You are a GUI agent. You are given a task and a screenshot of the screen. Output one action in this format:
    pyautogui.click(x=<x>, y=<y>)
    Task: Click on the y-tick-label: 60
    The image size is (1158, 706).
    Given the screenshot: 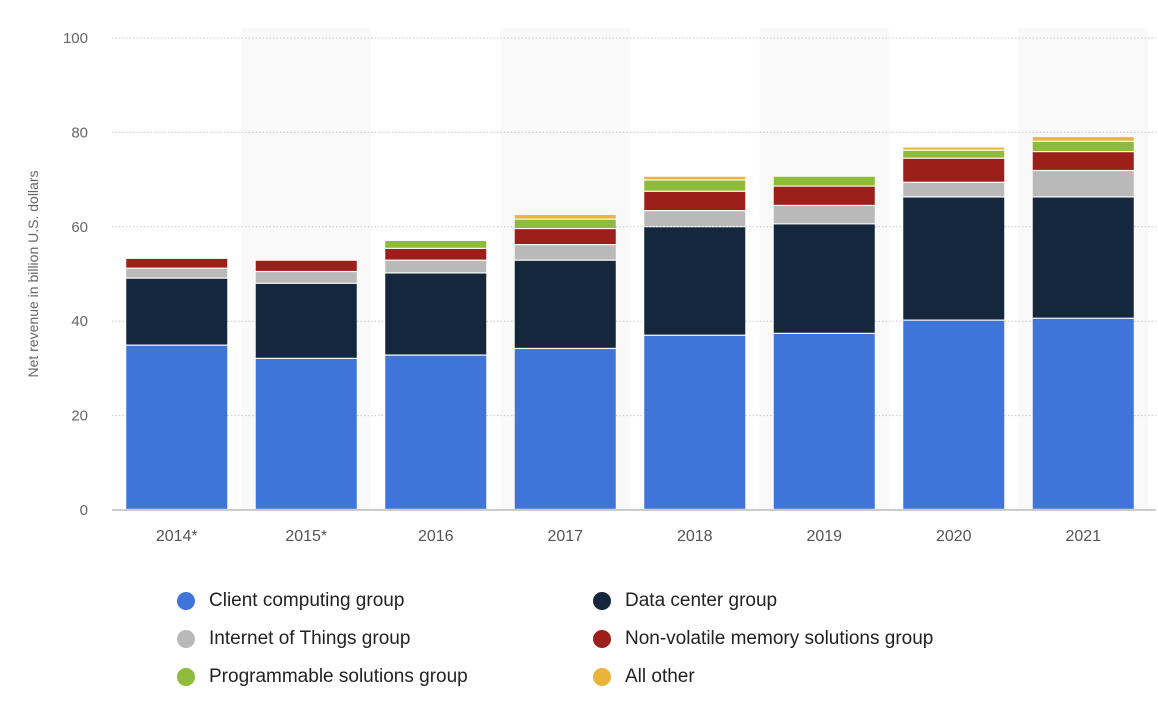 What is the action you would take?
    pyautogui.click(x=79, y=227)
    